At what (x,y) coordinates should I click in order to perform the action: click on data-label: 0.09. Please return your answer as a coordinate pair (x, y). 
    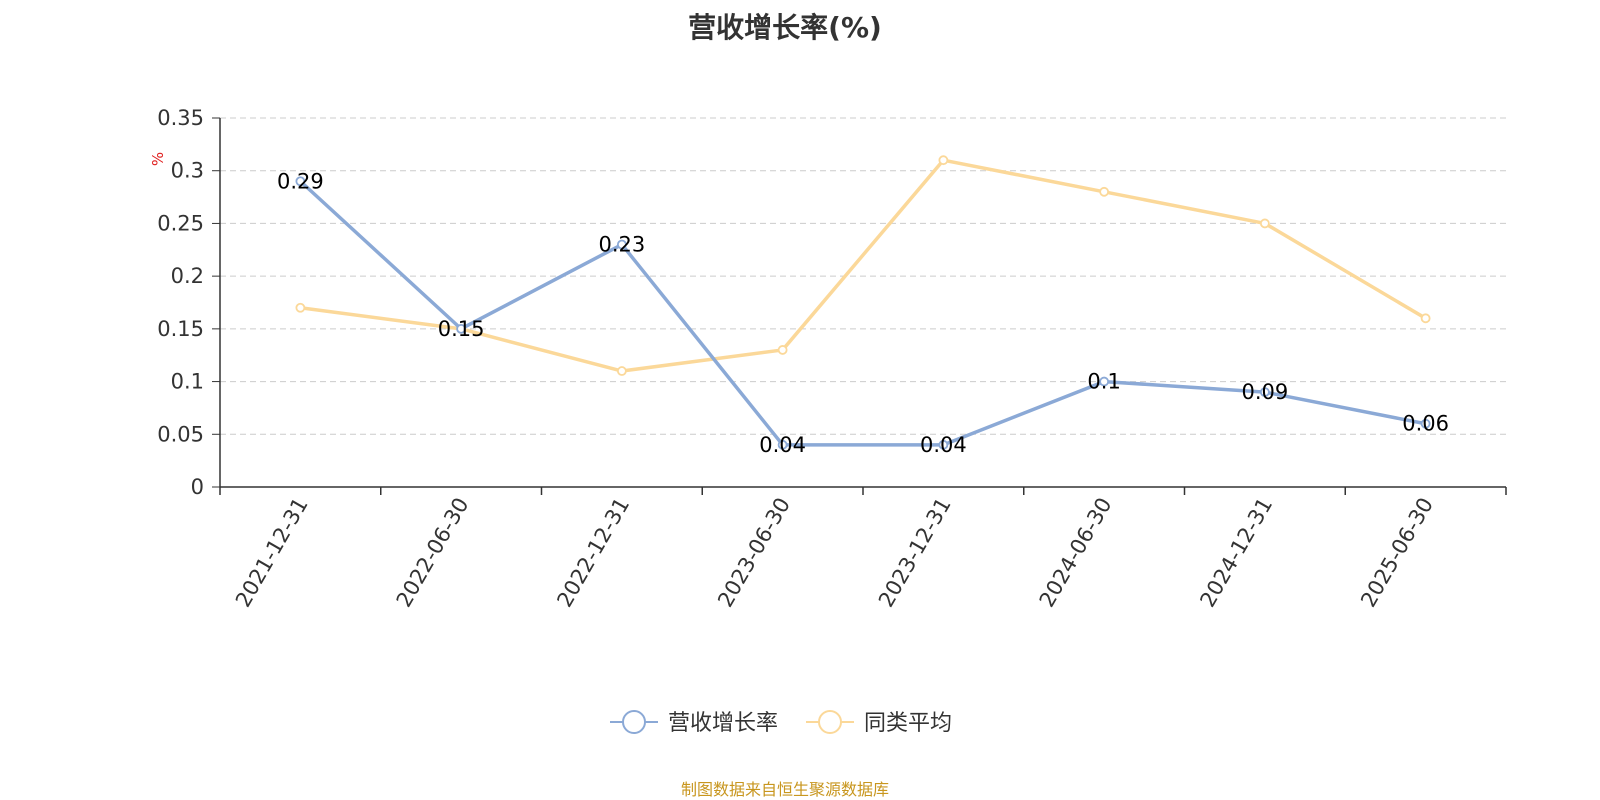
    Looking at the image, I should click on (1264, 392).